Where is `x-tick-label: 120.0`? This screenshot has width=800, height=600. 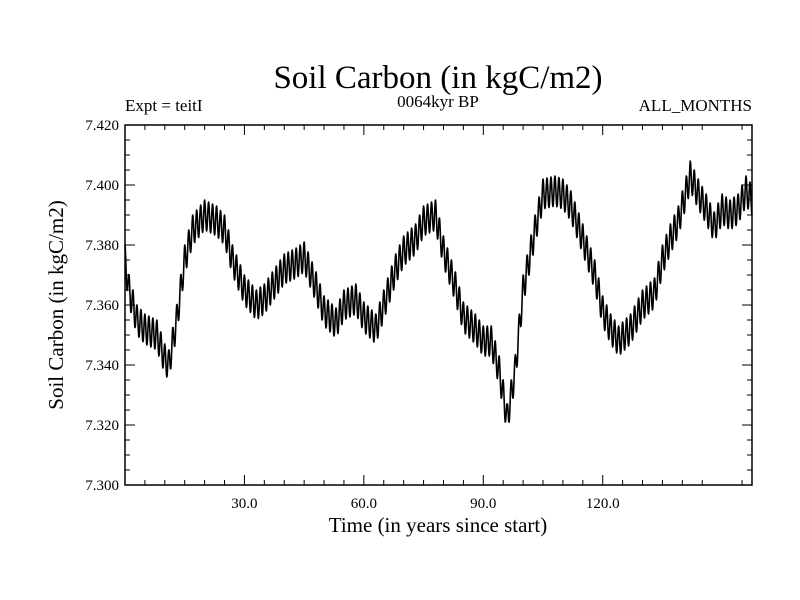
x-tick-label: 120.0 is located at coordinates (603, 504).